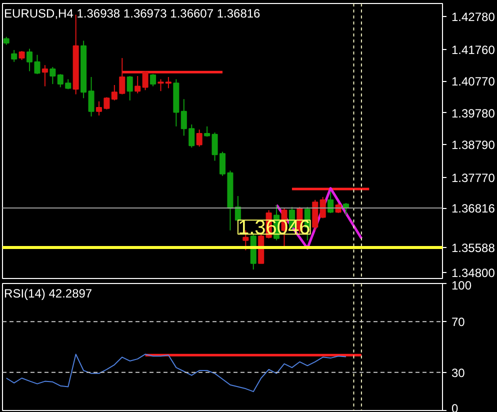 The width and height of the screenshot is (497, 412). I want to click on y-tick-label: 1.34800, so click(474, 273).